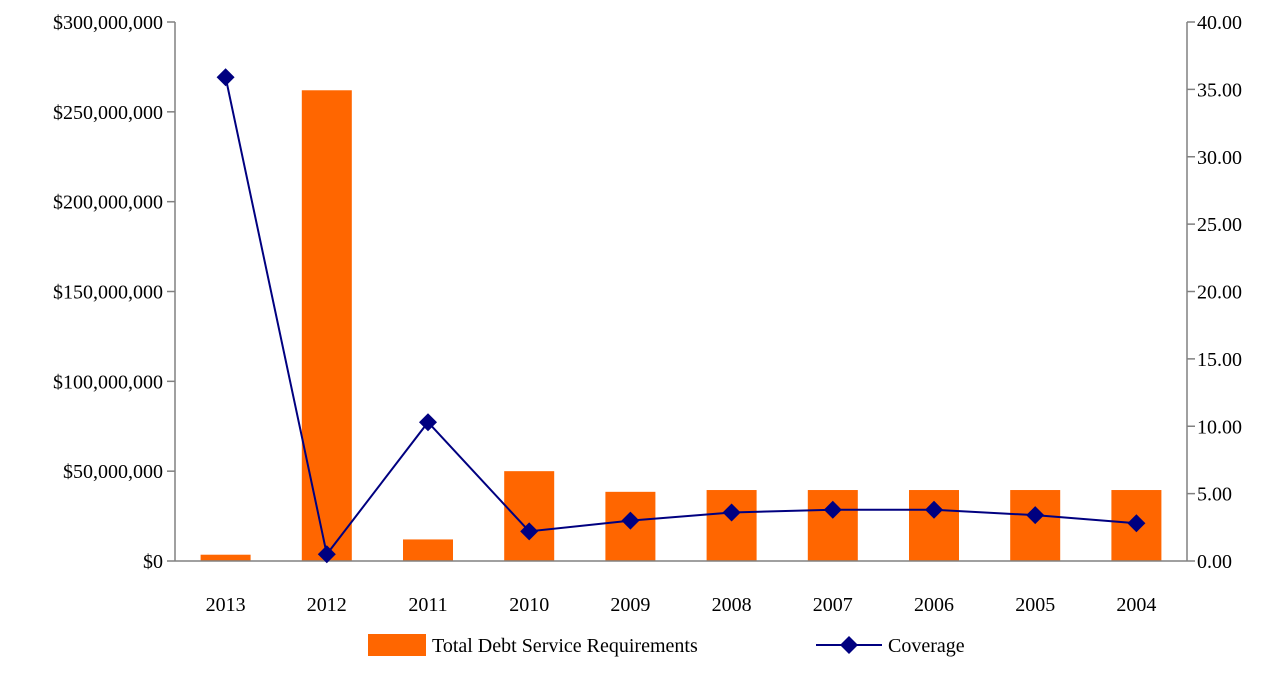 The image size is (1278, 690). I want to click on coverage-marker-2010, so click(529, 531).